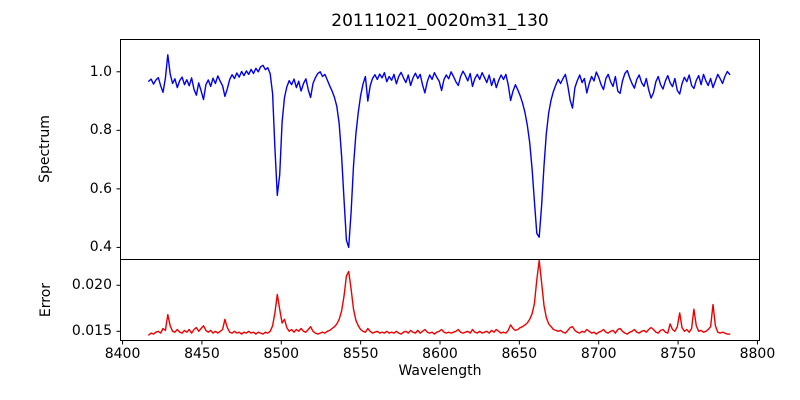 This screenshot has width=800, height=400. I want to click on x-tick-label: 8700, so click(598, 353).